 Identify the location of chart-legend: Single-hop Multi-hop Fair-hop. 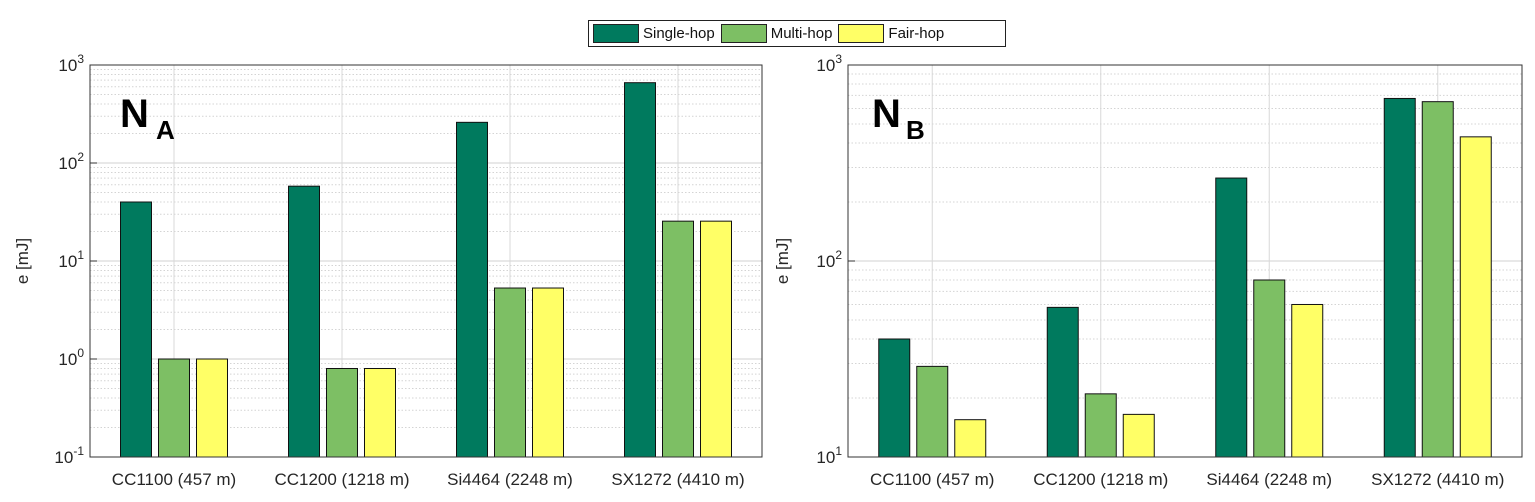
(797, 33).